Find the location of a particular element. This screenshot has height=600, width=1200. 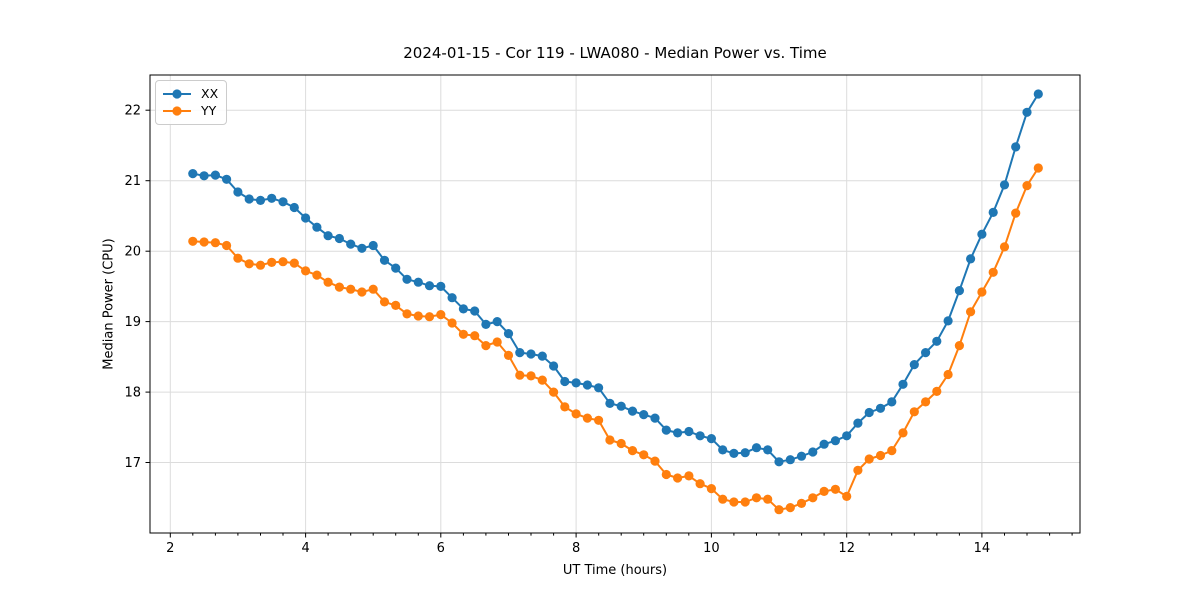

x-tick-label: 6 is located at coordinates (441, 548).